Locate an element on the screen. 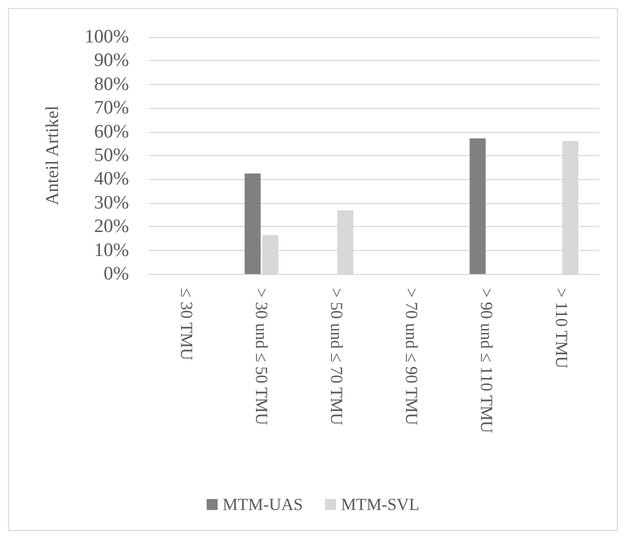 Image resolution: width=626 pixels, height=539 pixels. x-tick-label: > 110 TMU is located at coordinates (561, 328).